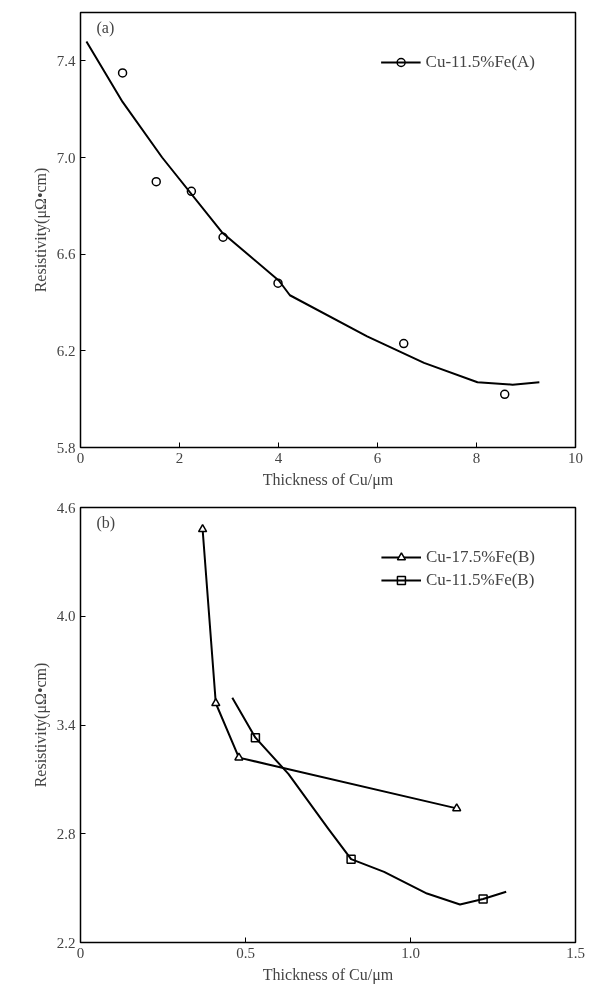 This screenshot has width=603, height=1004. I want to click on y-tick-label: 6.6, so click(66, 254).